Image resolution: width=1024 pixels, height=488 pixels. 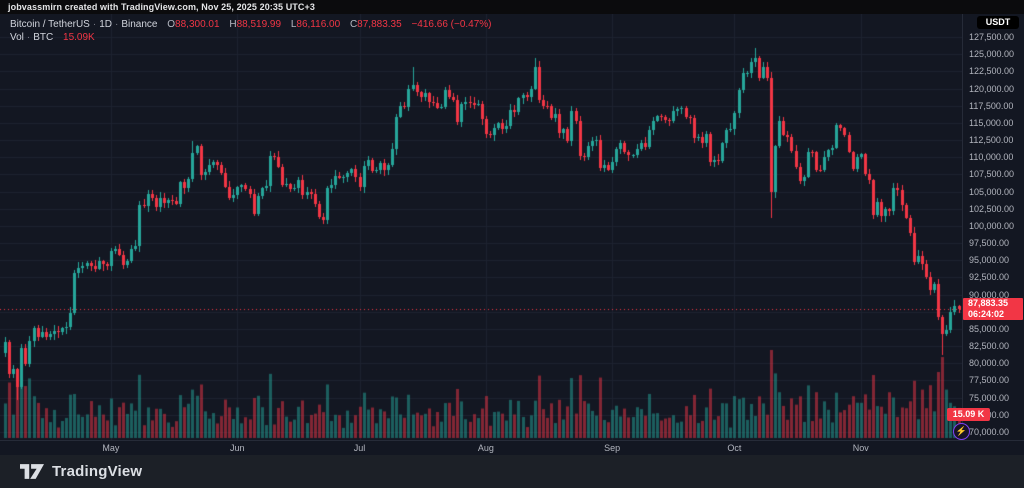 I want to click on exchange-label: Binance, so click(x=139, y=24).